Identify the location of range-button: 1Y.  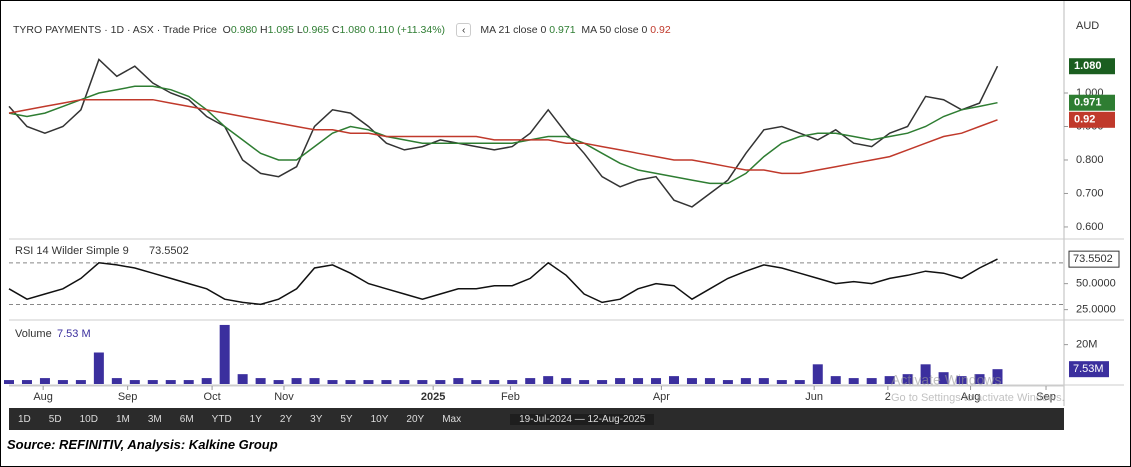
(255, 419).